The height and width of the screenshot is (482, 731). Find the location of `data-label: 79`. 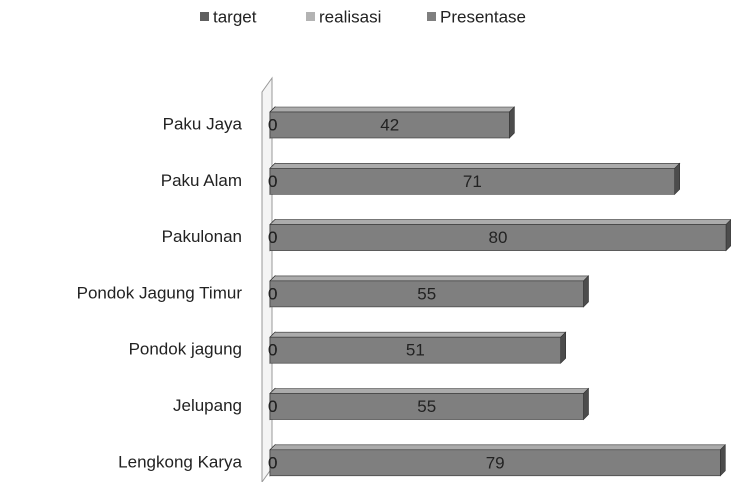

data-label: 79 is located at coordinates (495, 462).